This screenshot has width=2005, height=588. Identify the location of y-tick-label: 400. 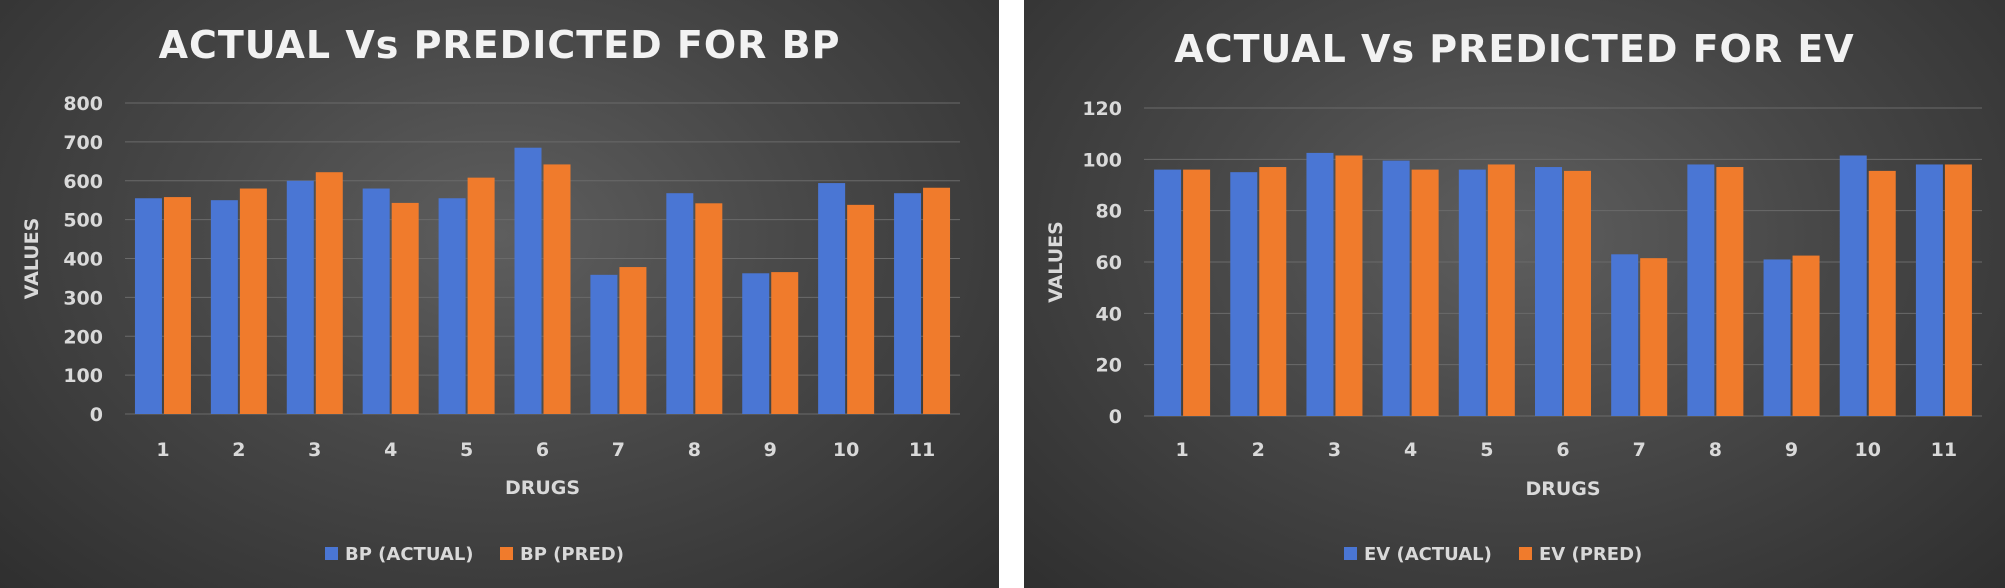
(83, 260).